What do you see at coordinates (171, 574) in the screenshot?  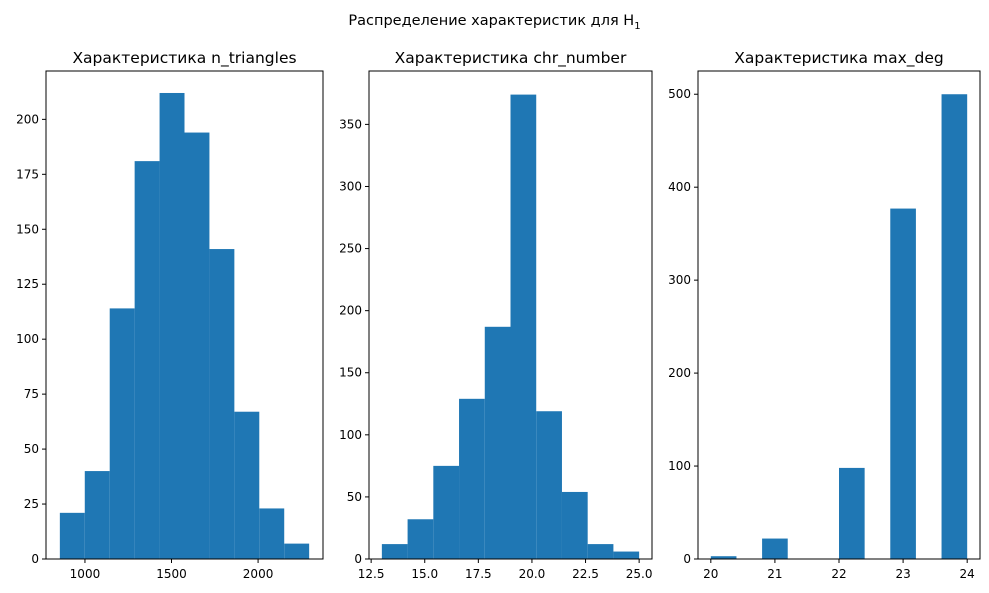 I see `x-tick-label: 1500` at bounding box center [171, 574].